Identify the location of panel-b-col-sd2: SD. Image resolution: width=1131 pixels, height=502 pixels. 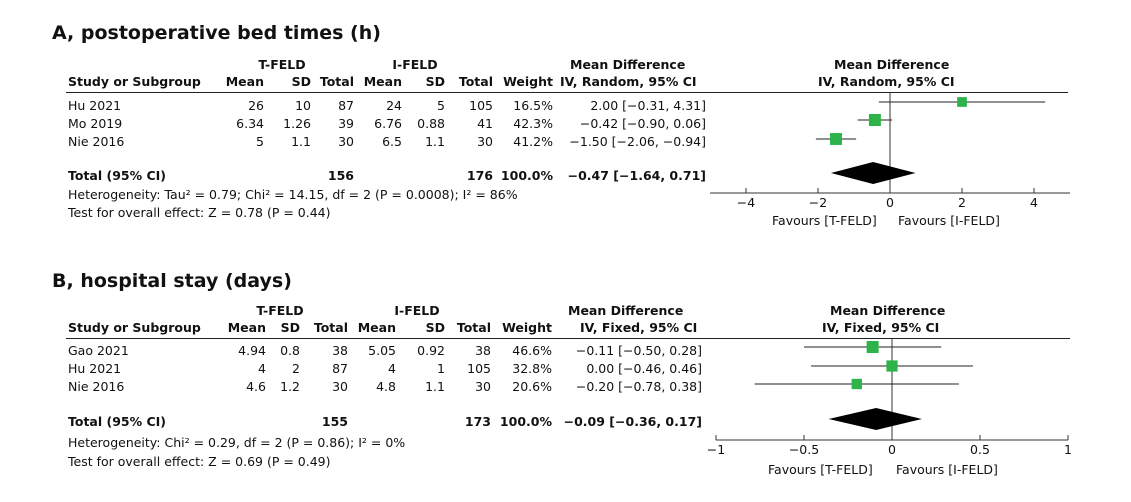
(435, 327).